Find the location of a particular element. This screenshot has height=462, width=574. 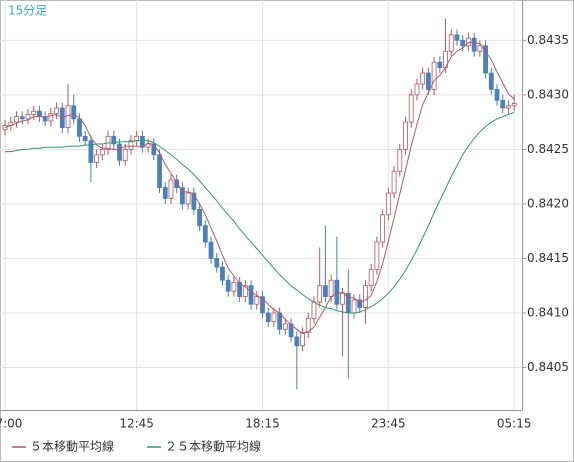

y-tick-label: 0.8425 is located at coordinates (548, 149).